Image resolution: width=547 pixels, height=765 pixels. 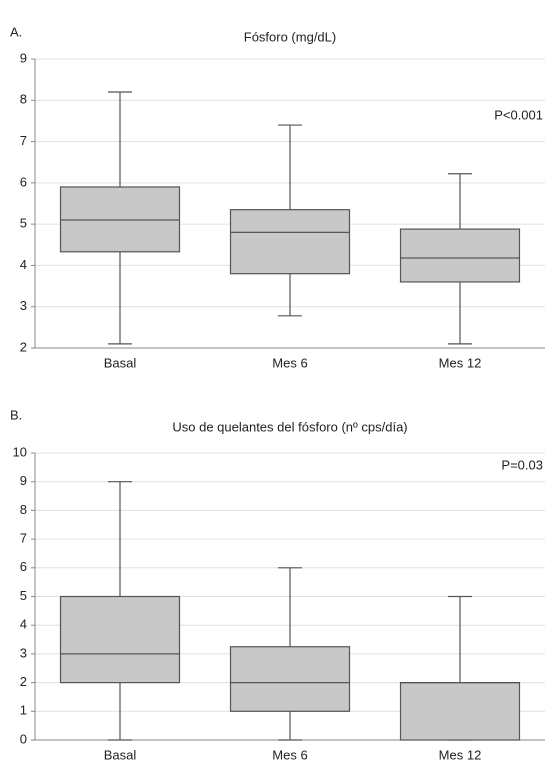 I want to click on y-tick-label: 0, so click(x=23, y=738).